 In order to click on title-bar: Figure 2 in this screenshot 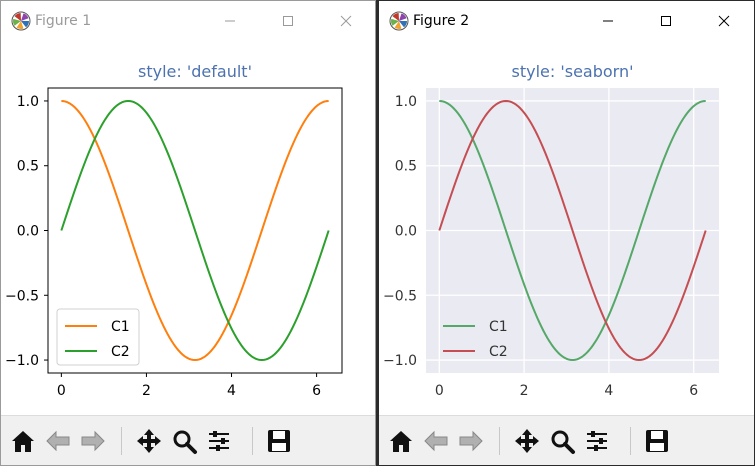, I will do `click(566, 21)`.